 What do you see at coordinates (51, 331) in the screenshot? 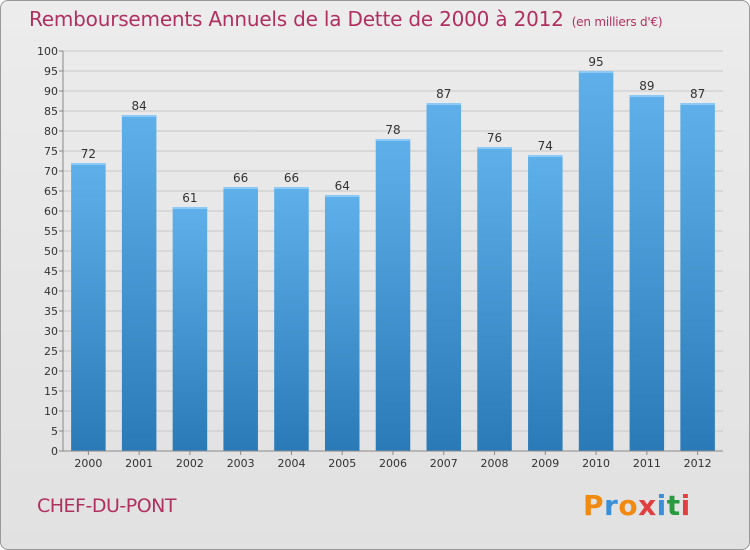
I see `y-tick-label: 30` at bounding box center [51, 331].